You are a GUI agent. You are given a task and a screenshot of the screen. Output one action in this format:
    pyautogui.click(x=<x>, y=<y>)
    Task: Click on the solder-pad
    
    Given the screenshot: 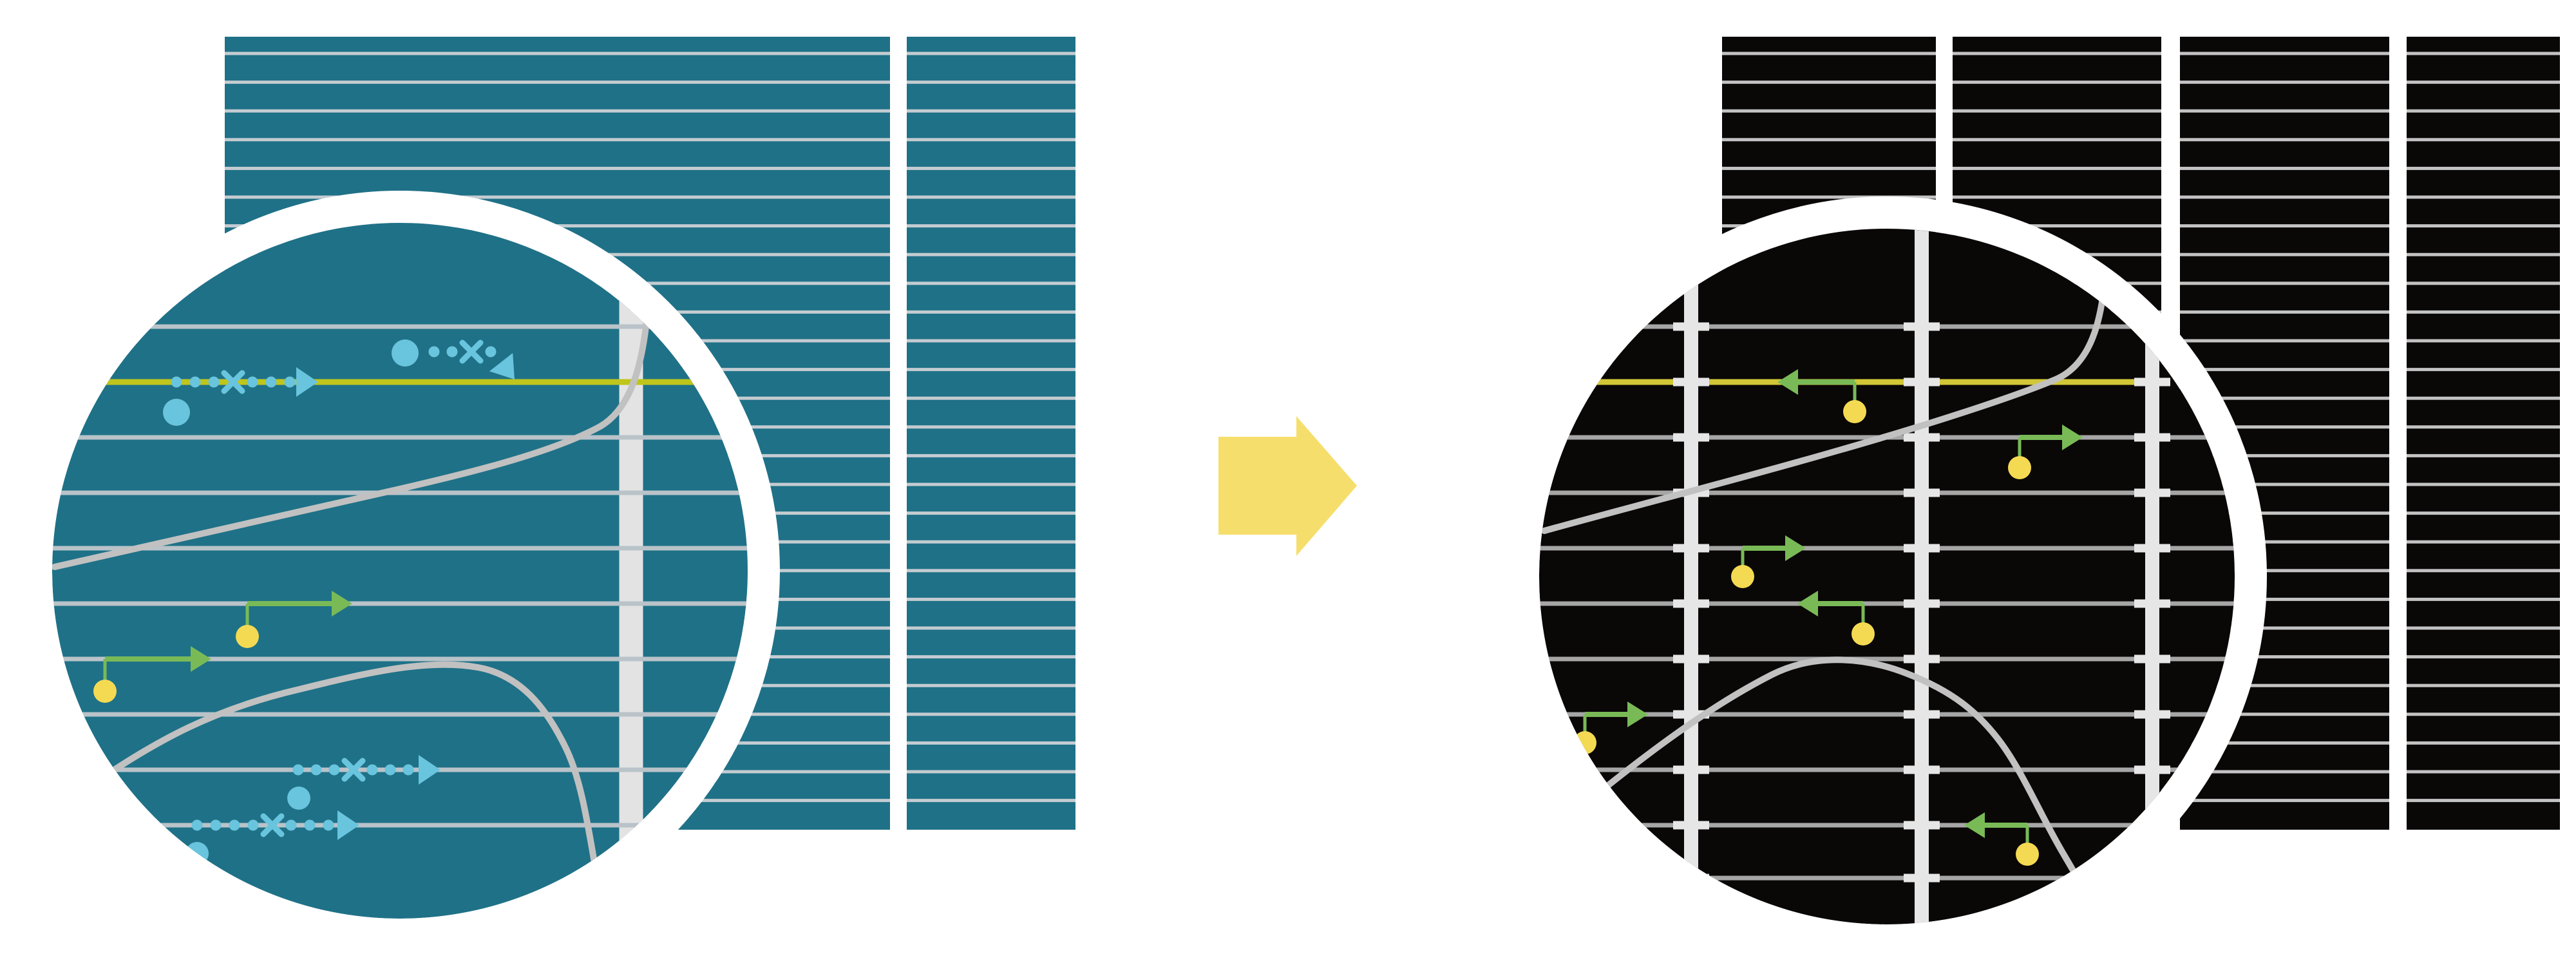 What is the action you would take?
    pyautogui.click(x=2152, y=878)
    